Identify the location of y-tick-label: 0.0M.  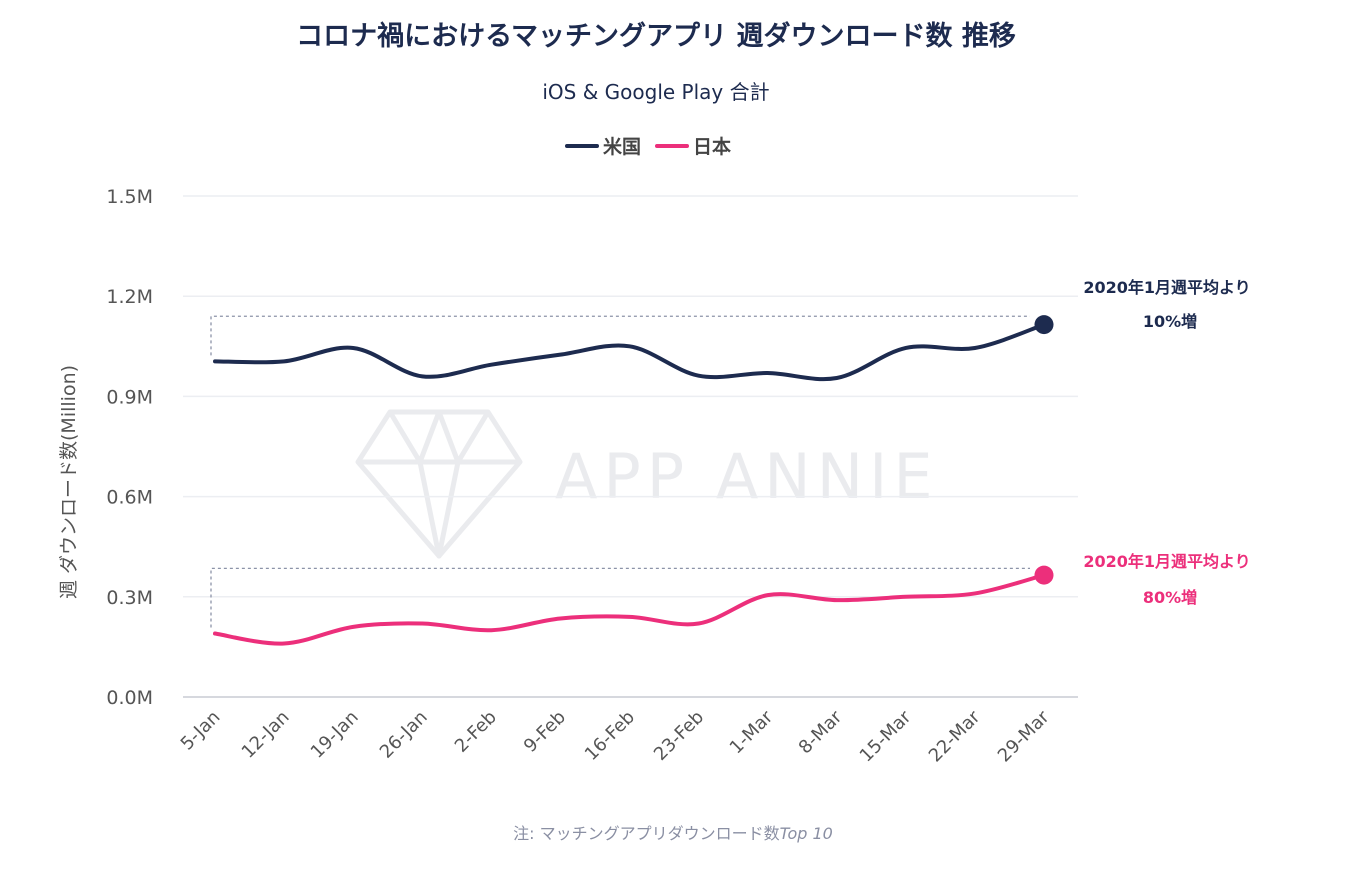
(129, 698).